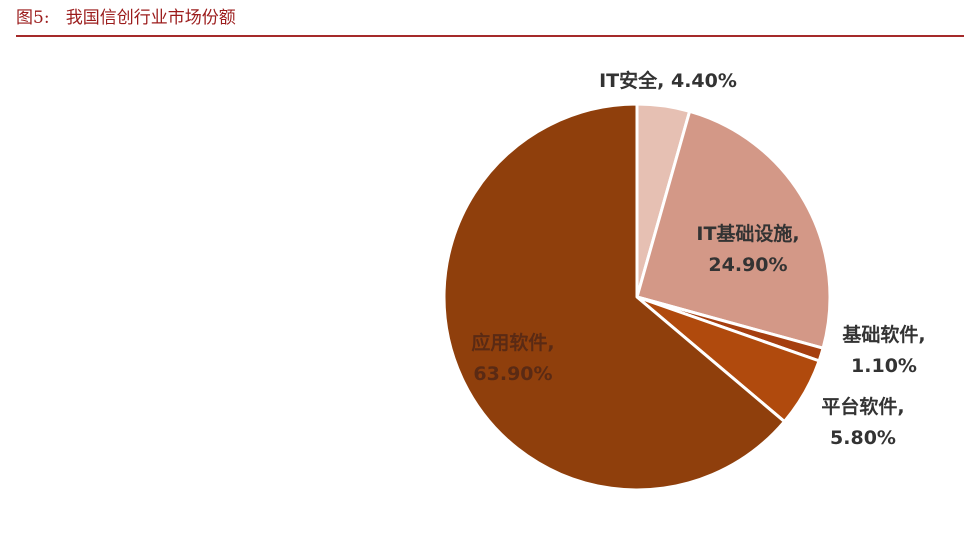 The width and height of the screenshot is (964, 544). Describe the element at coordinates (862, 406) in the screenshot. I see `slice-name: 平台软件,` at that location.